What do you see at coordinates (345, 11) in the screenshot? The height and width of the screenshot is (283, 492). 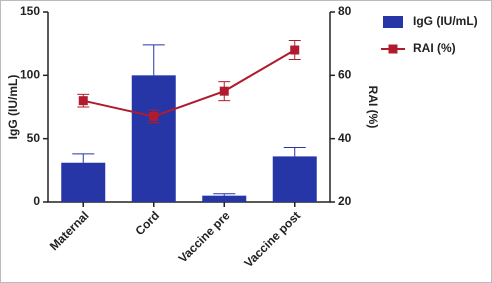 I see `y2-tick-label: 80` at bounding box center [345, 11].